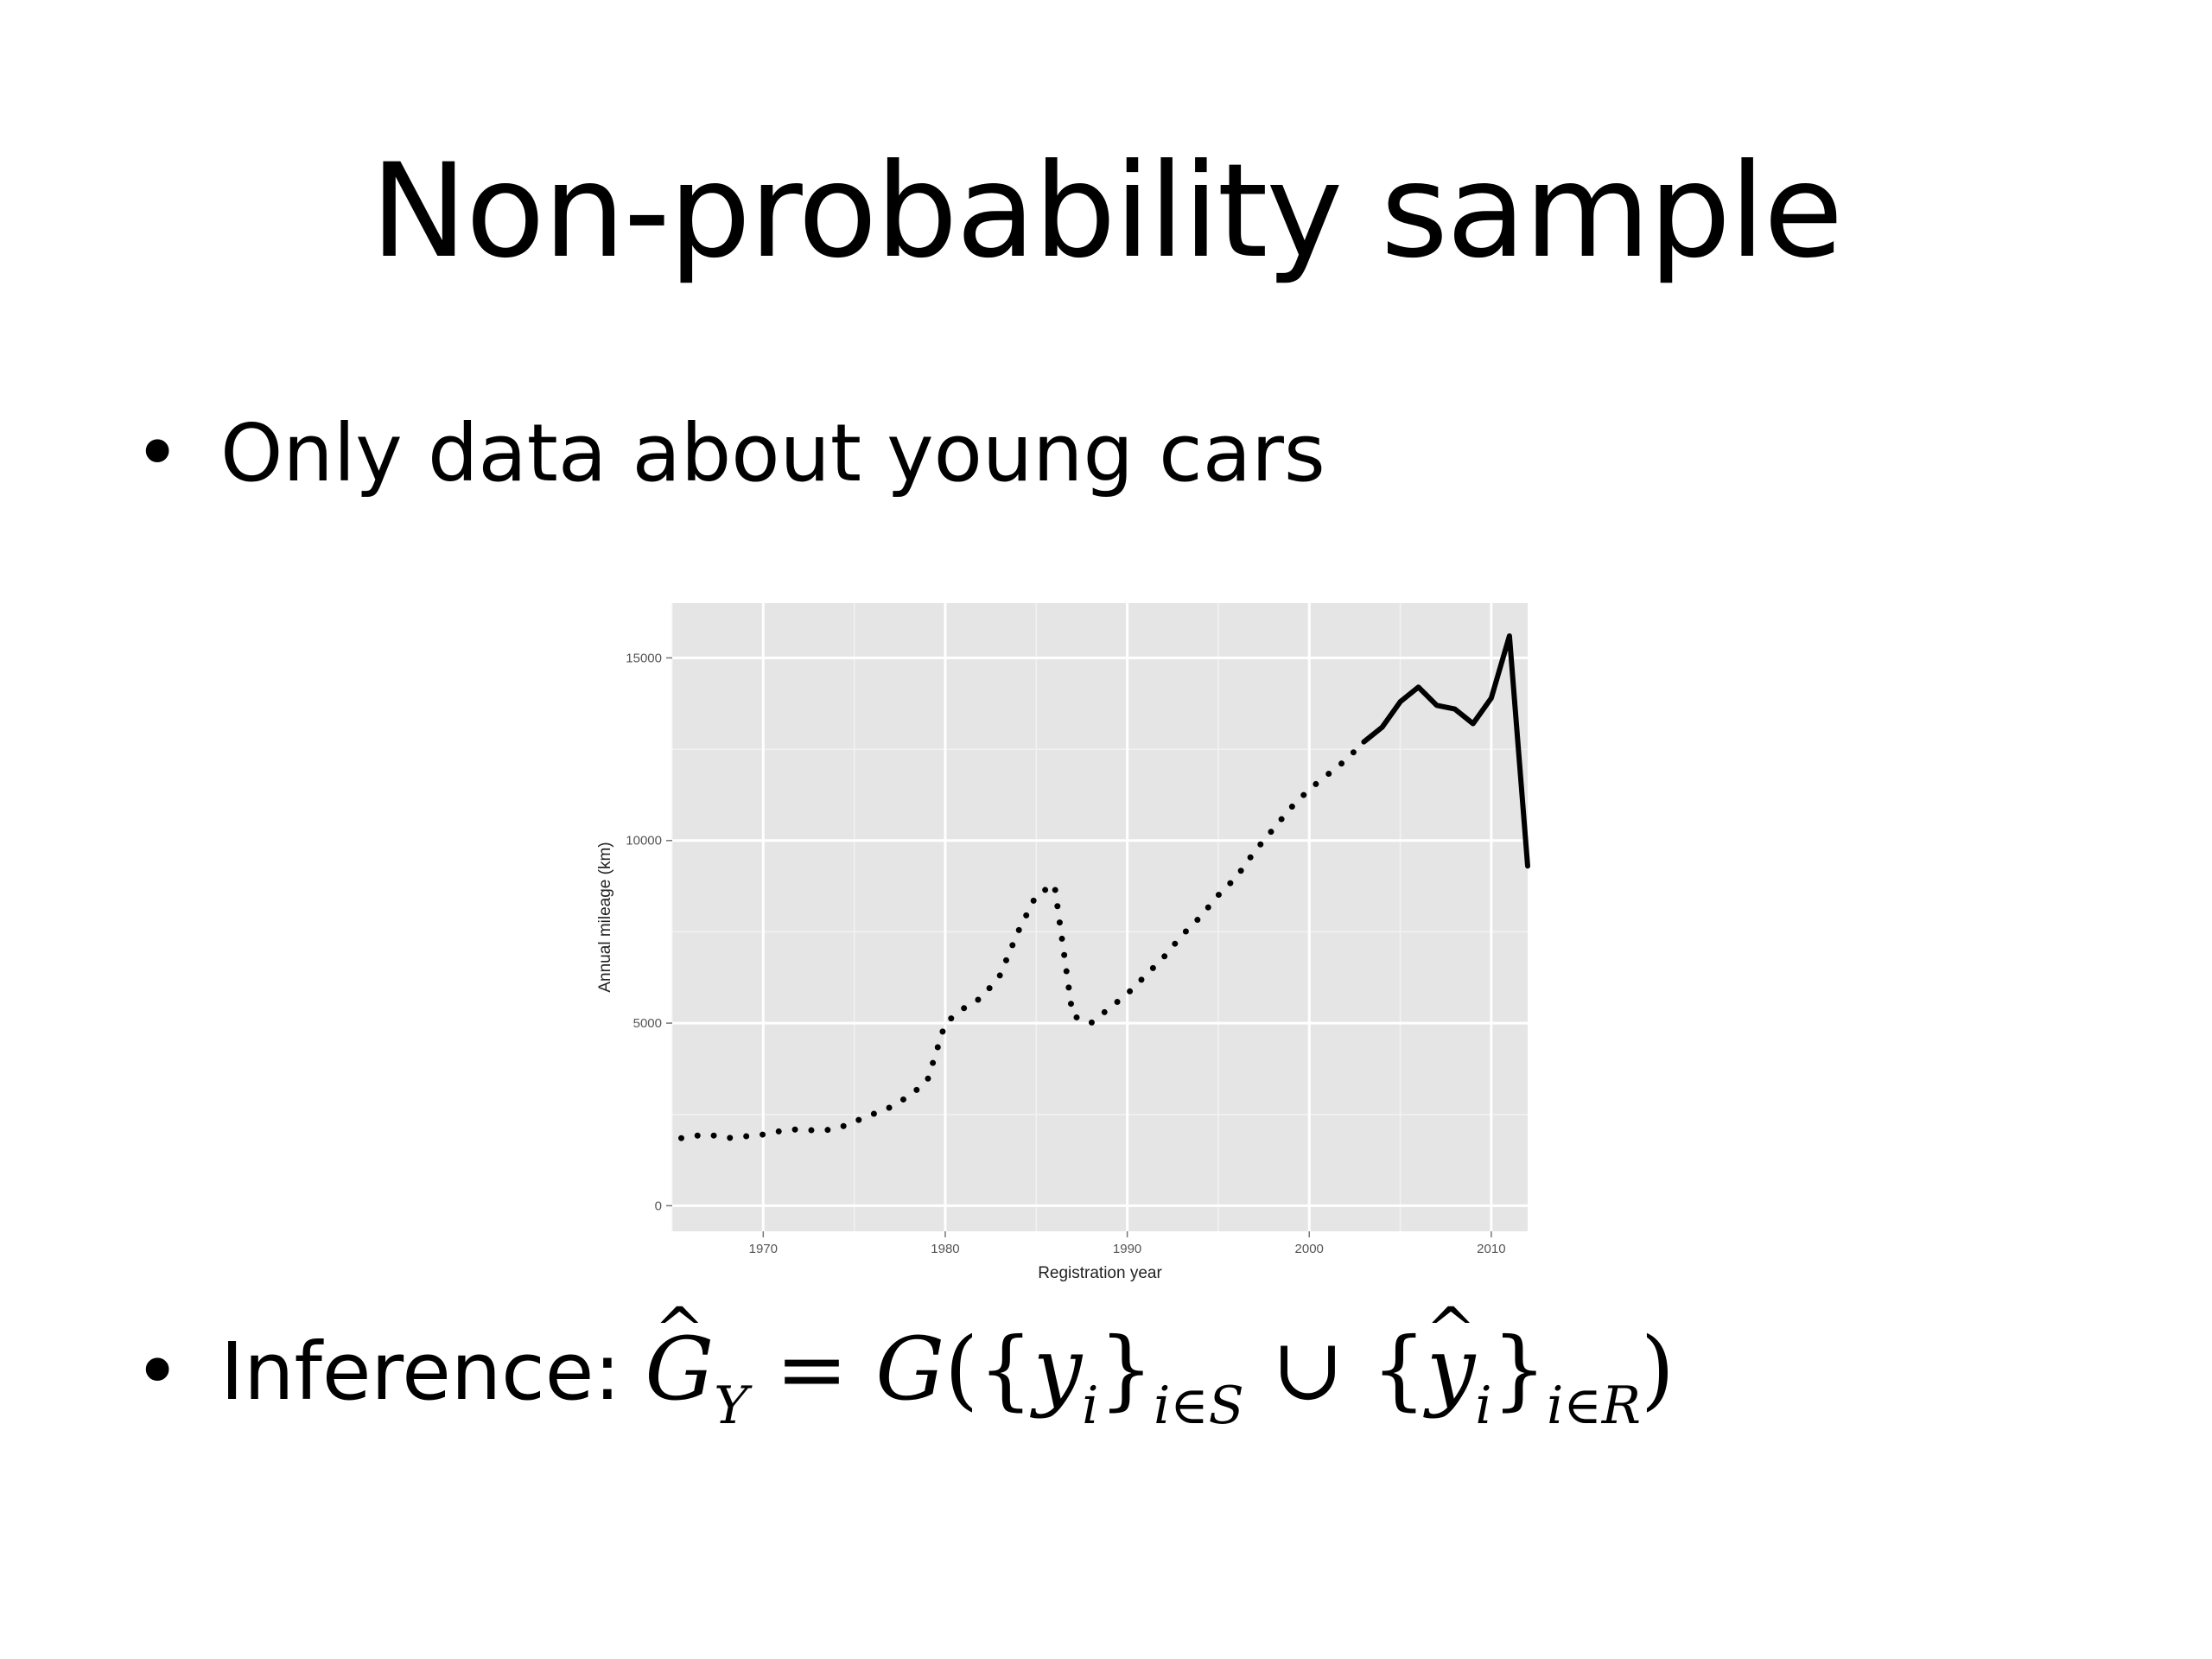 This screenshot has width=2212, height=1659. Describe the element at coordinates (763, 1249) in the screenshot. I see `x-tick-label: 1970` at that location.